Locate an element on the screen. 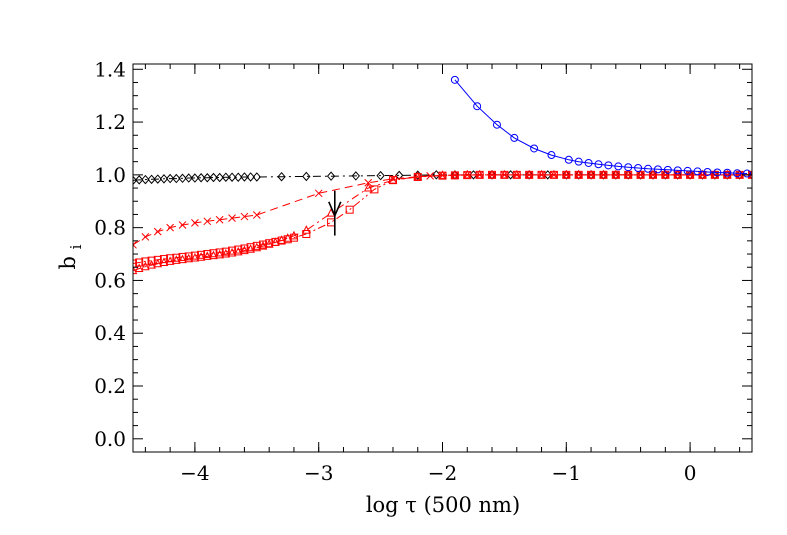 This screenshot has height=535, width=787. x-tick-label-4: 0 is located at coordinates (690, 473).